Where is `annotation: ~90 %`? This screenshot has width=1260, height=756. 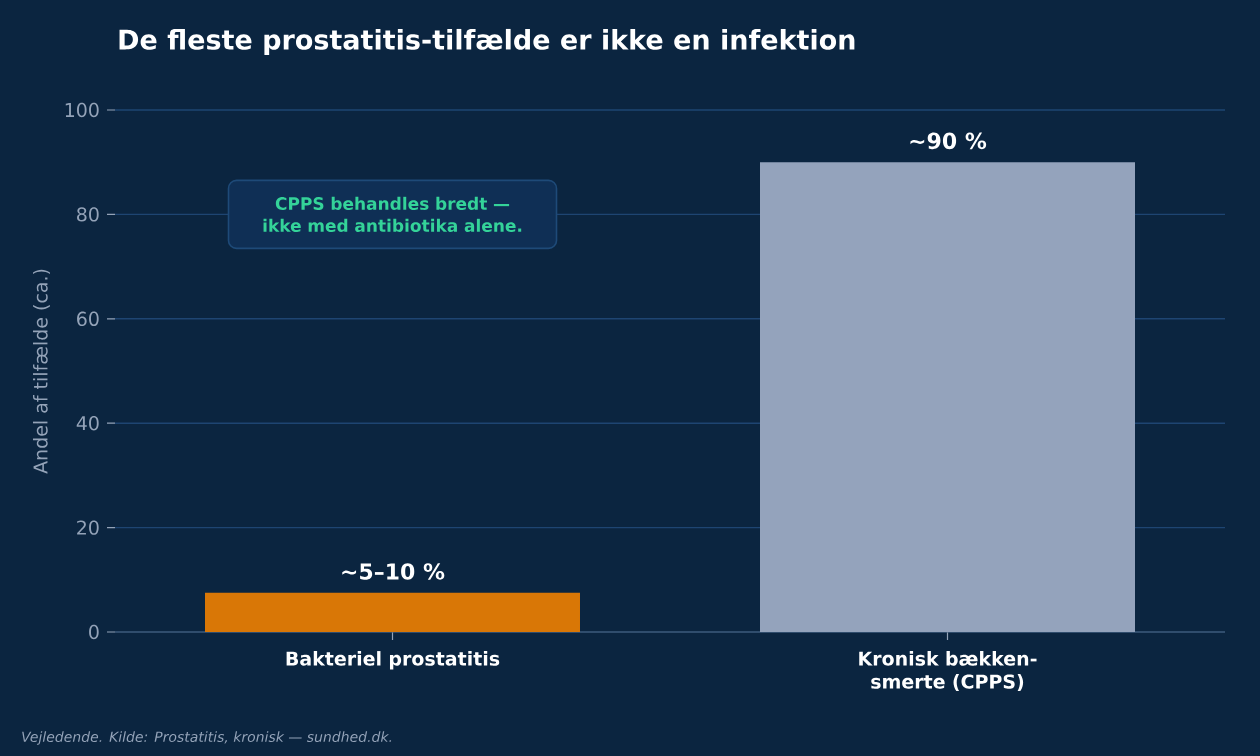 annotation: ~90 % is located at coordinates (948, 141).